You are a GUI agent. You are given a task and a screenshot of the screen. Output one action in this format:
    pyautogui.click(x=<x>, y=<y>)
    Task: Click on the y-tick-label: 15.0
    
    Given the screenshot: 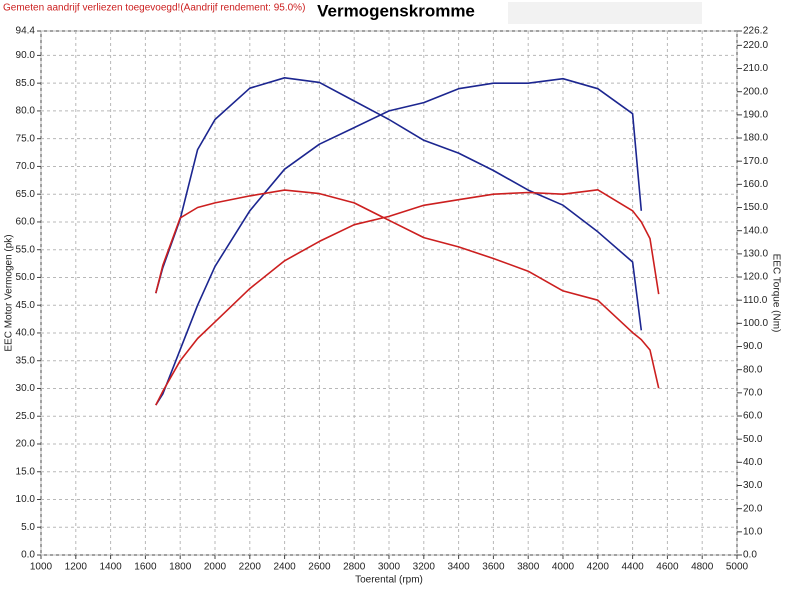 What is the action you would take?
    pyautogui.click(x=26, y=471)
    